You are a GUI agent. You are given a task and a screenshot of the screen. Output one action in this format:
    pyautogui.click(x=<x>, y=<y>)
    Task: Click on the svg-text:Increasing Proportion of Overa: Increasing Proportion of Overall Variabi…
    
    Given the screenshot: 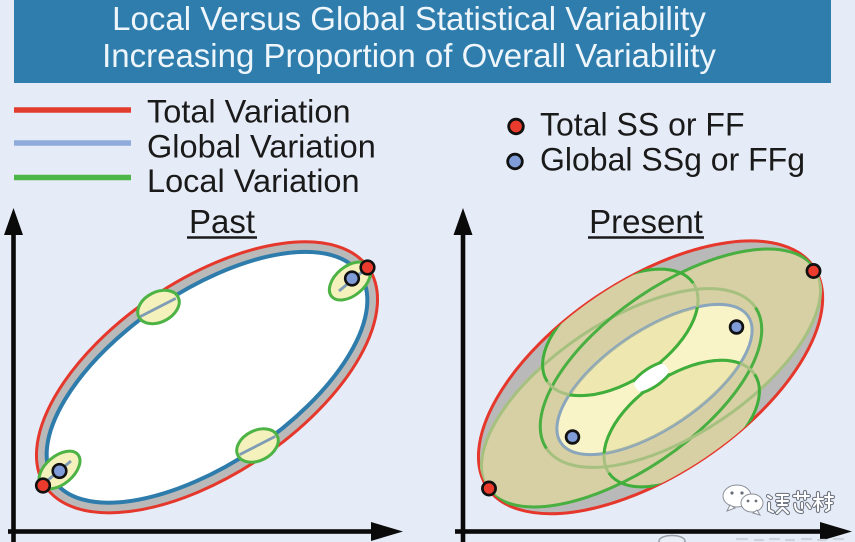 What is the action you would take?
    pyautogui.click(x=409, y=55)
    